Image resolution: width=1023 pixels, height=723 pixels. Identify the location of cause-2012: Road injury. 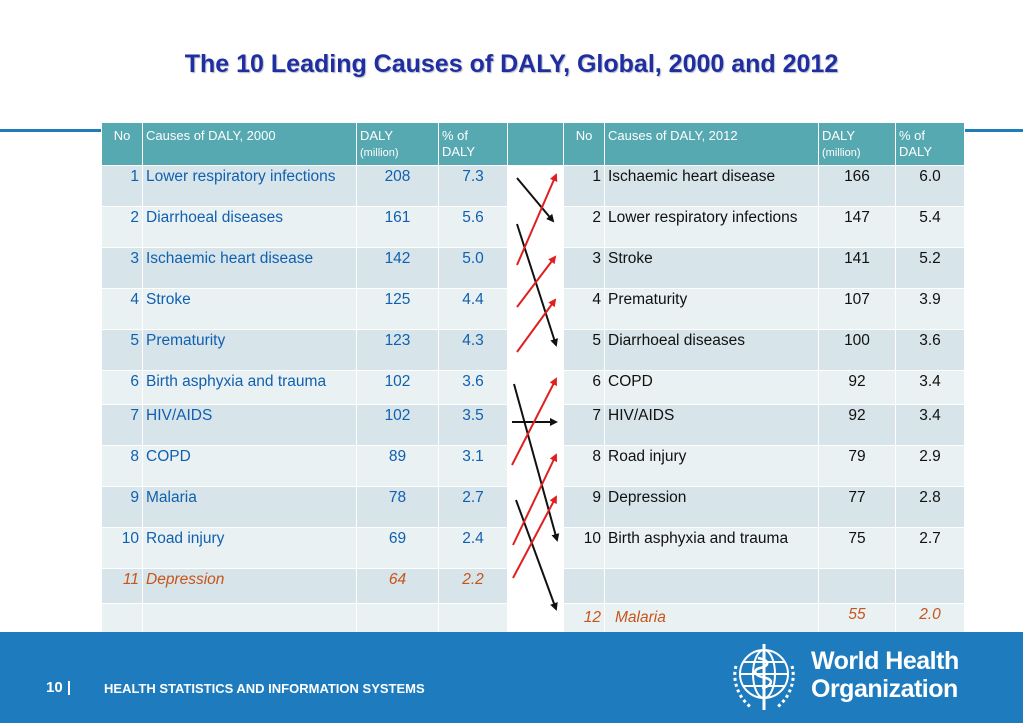
(711, 466).